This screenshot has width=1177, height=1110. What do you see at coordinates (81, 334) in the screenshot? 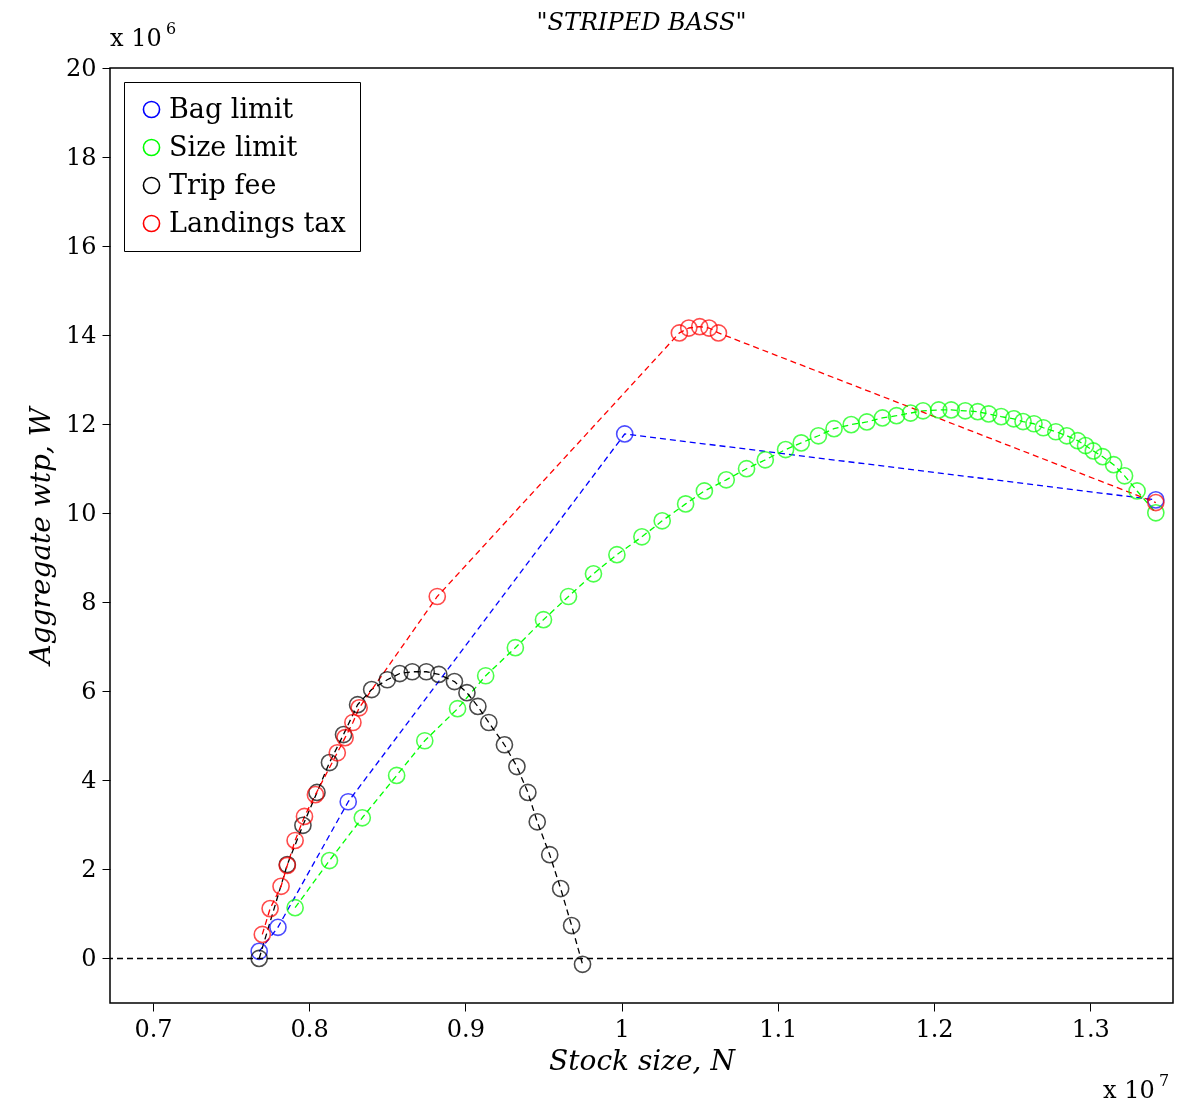
I see `y-tick-label: 14` at bounding box center [81, 334].